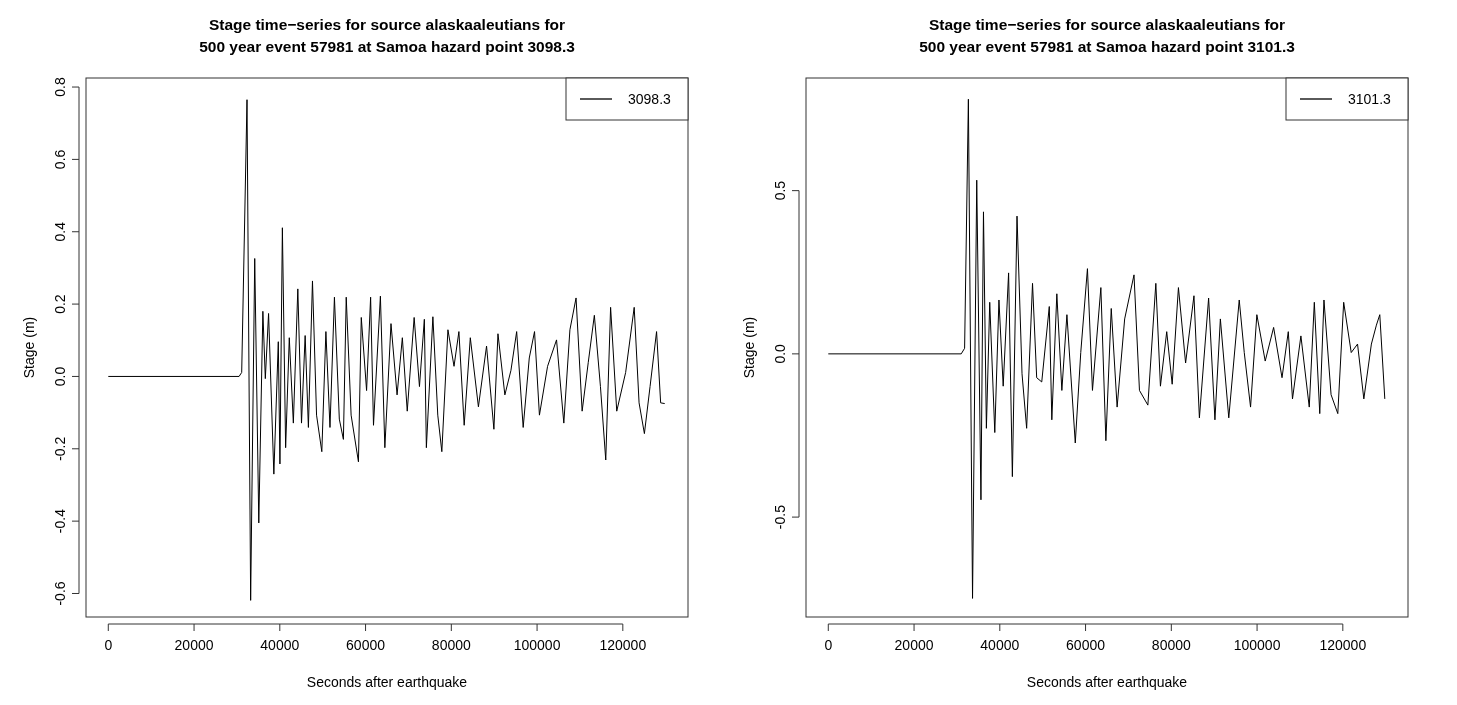 The width and height of the screenshot is (1457, 705). What do you see at coordinates (1370, 99) in the screenshot?
I see `legend-label: 3101.3` at bounding box center [1370, 99].